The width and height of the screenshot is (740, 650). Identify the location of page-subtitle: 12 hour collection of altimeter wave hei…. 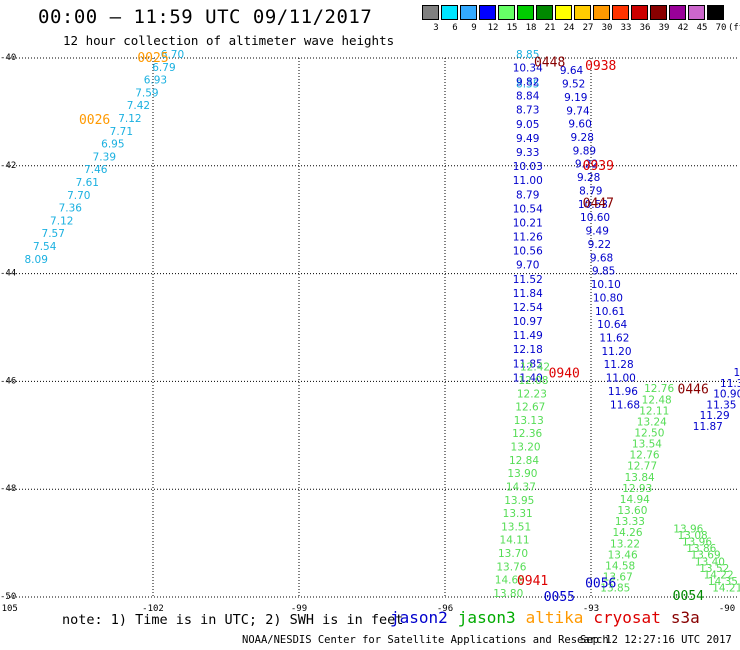
(229, 40).